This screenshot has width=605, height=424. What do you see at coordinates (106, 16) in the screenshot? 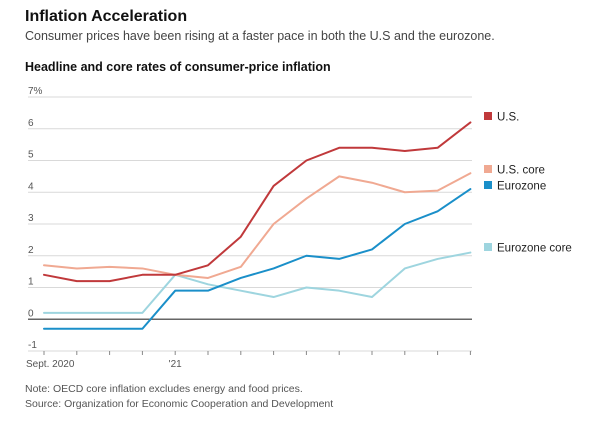
I see `page-title: Inflation Acceleration` at bounding box center [106, 16].